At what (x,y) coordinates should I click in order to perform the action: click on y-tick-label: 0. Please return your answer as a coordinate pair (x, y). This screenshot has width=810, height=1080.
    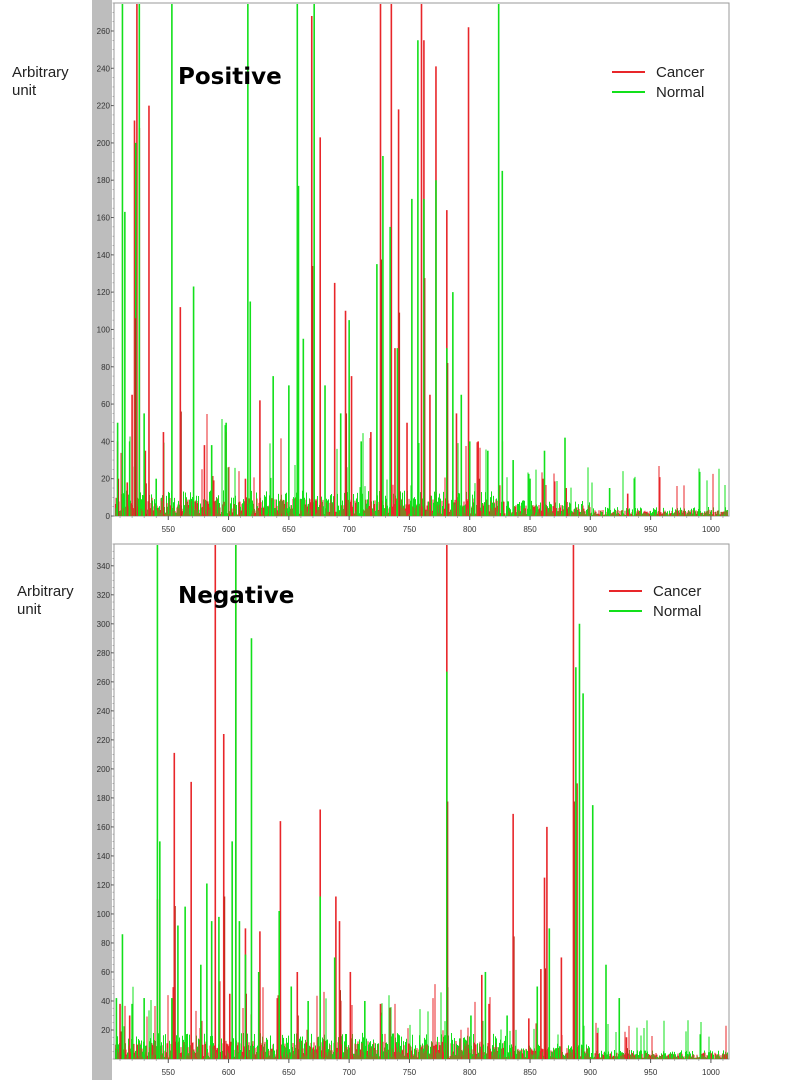
    Looking at the image, I should click on (108, 516).